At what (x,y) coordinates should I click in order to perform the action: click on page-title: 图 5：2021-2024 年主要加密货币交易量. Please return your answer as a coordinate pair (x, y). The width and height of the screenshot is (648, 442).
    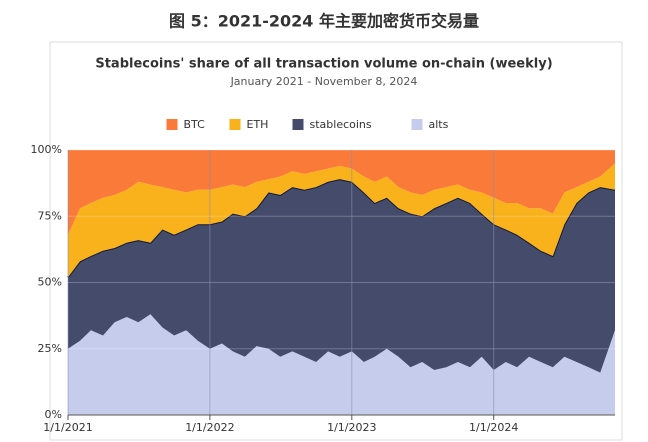
    Looking at the image, I should click on (324, 21).